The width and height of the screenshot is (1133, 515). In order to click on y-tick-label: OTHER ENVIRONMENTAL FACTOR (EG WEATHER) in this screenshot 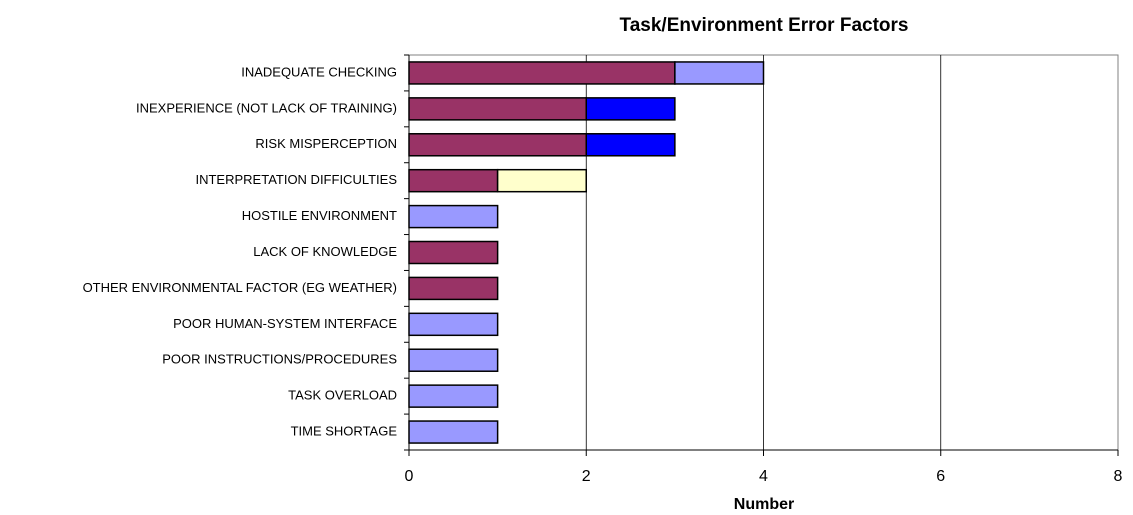, I will do `click(240, 287)`.